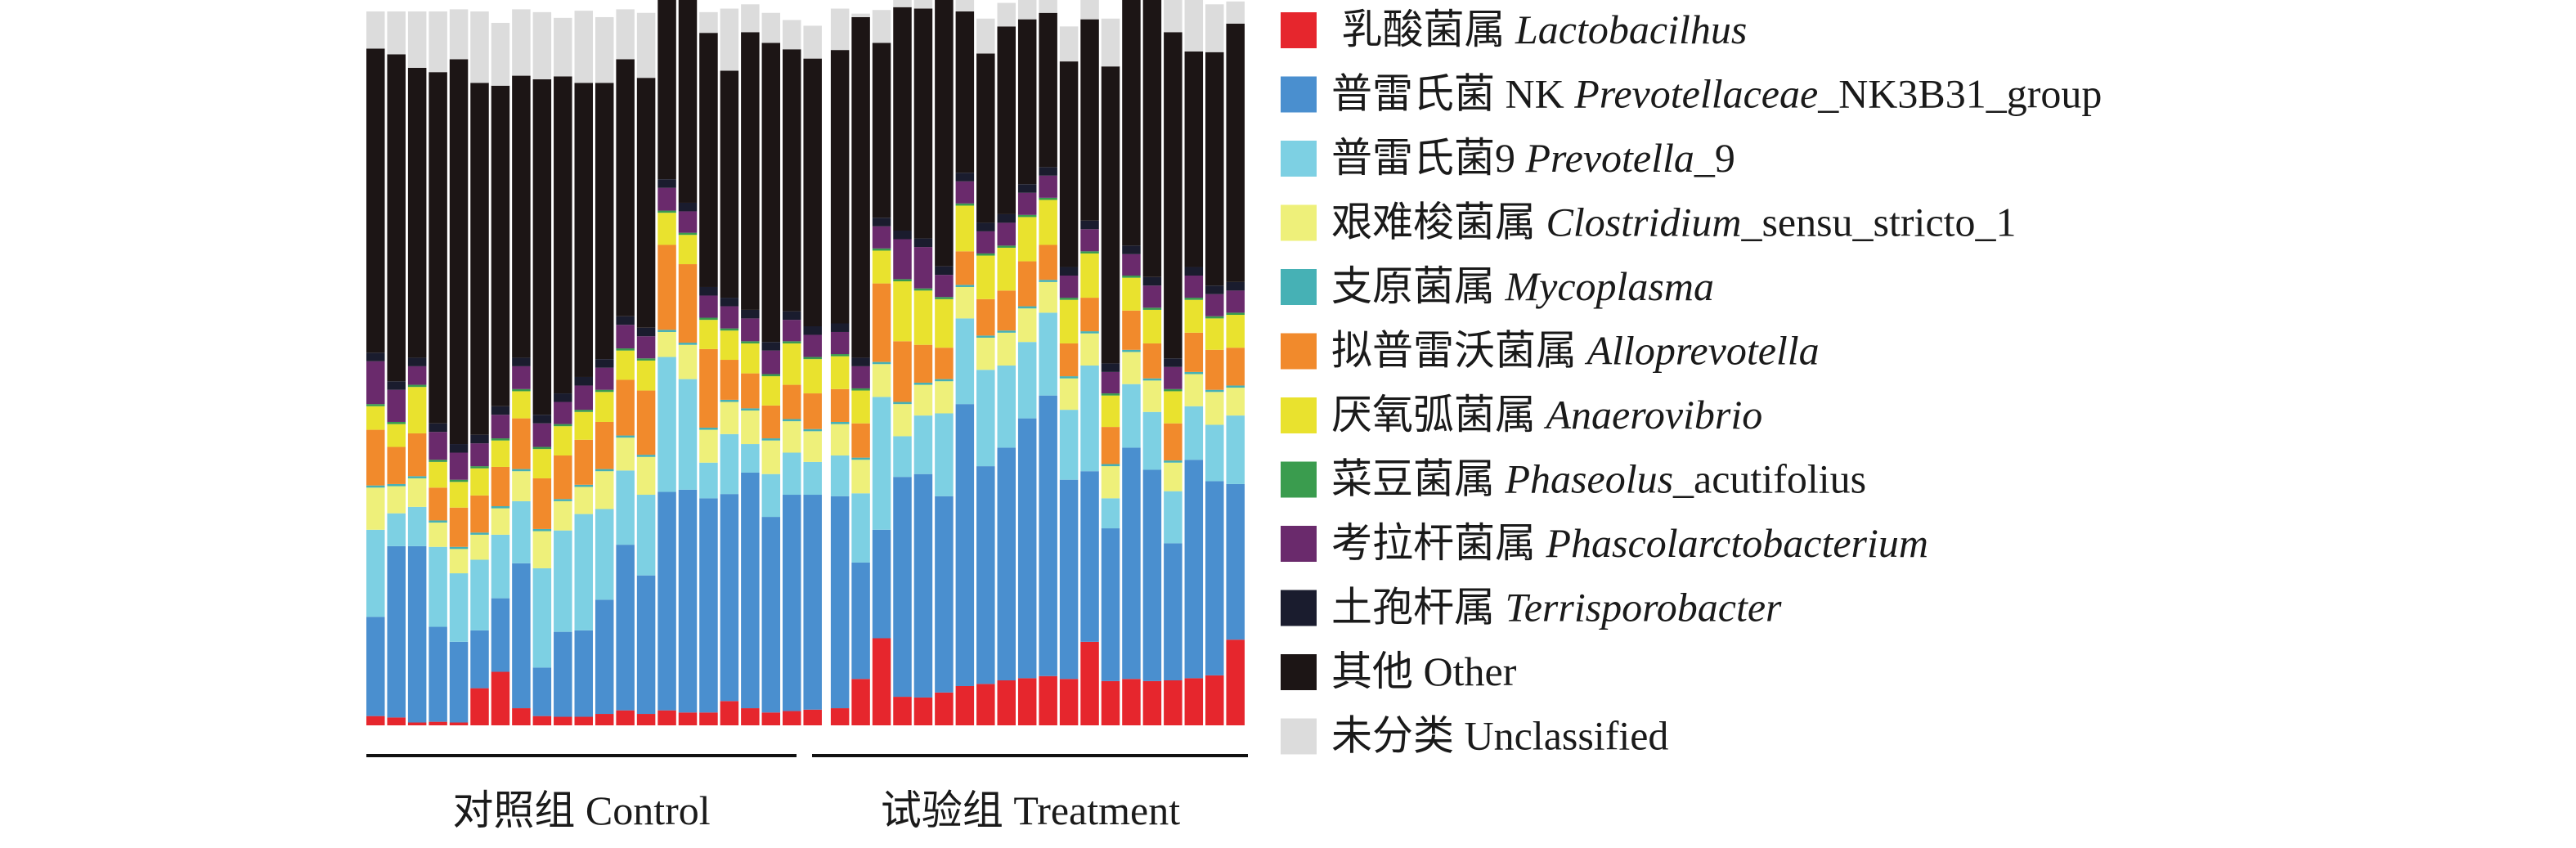 Image resolution: width=2576 pixels, height=848 pixels. I want to click on bar-segment-T2-s3, so click(861, 477).